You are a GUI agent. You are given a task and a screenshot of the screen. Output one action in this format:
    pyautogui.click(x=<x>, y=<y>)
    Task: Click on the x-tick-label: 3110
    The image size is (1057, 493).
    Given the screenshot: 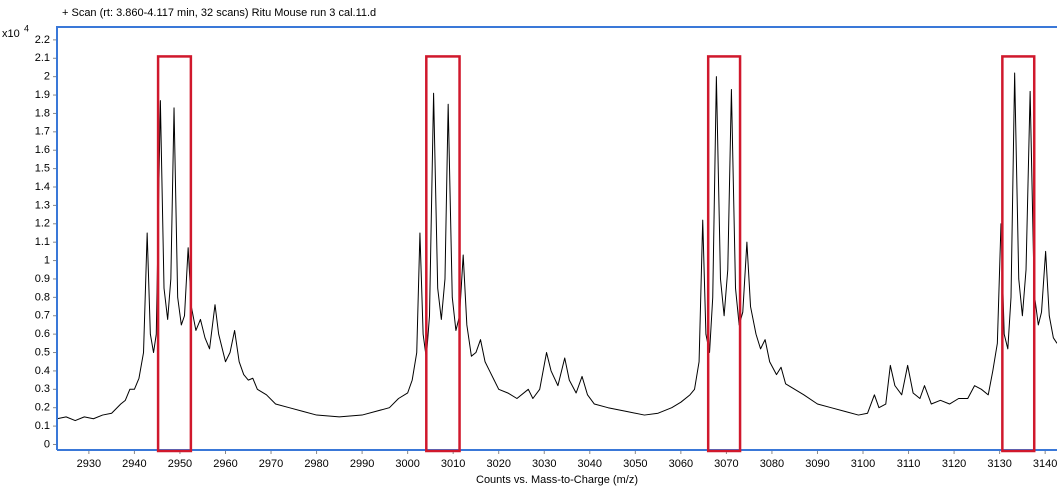 What is the action you would take?
    pyautogui.click(x=909, y=464)
    